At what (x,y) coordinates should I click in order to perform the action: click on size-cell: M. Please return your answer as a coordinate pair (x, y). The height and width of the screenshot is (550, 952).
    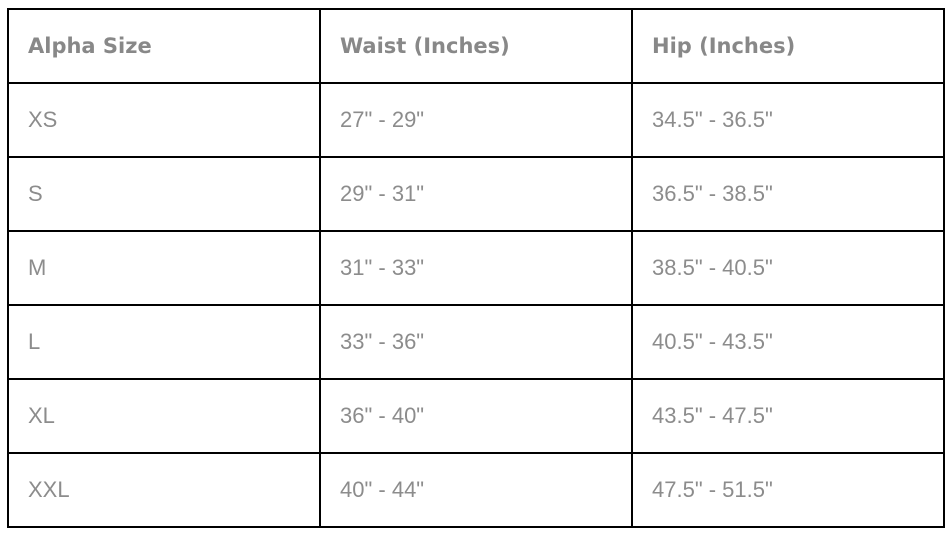
    Looking at the image, I should click on (164, 268).